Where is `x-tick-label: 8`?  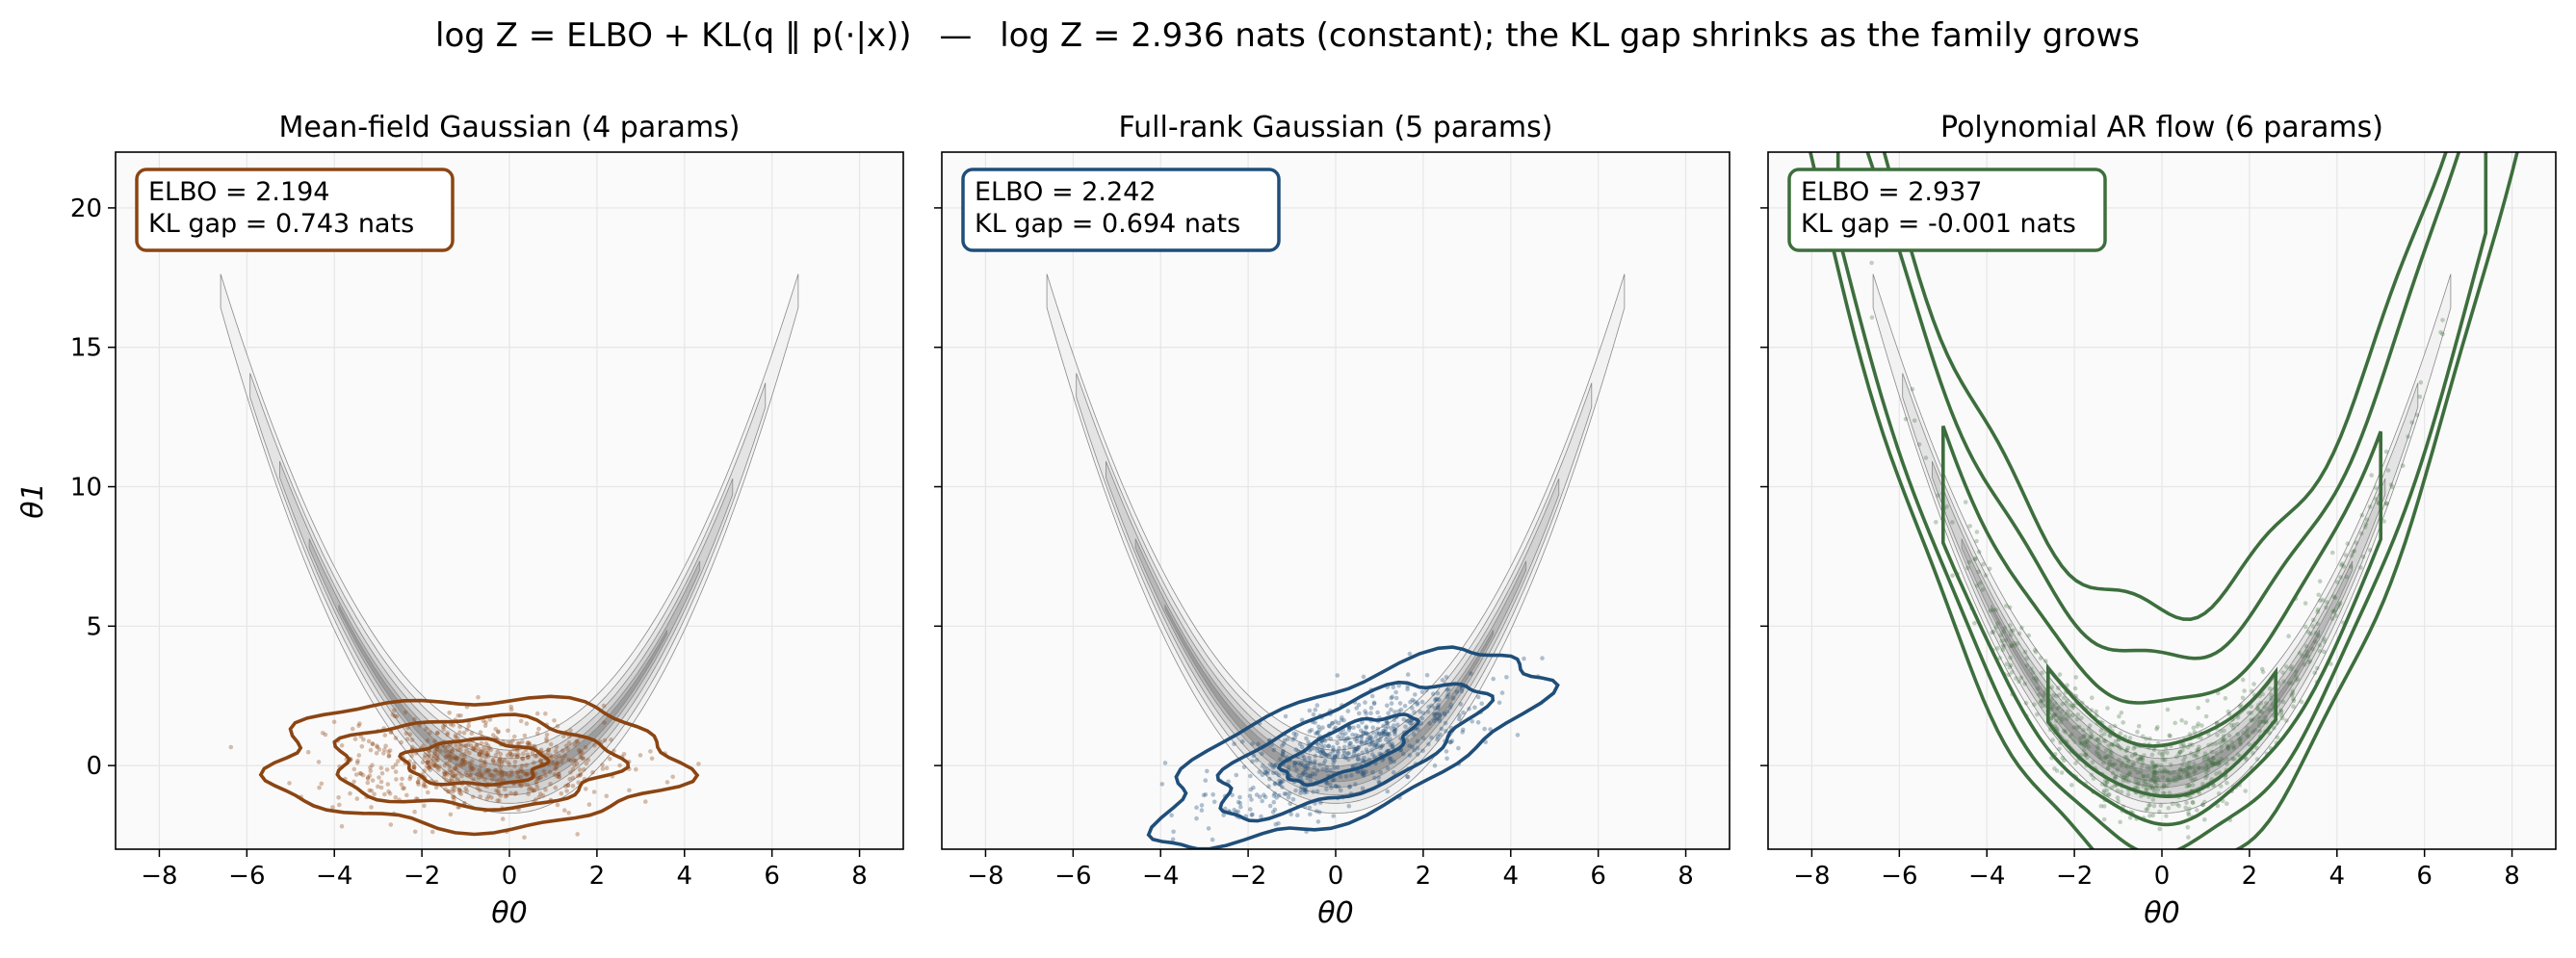
x-tick-label: 8 is located at coordinates (1686, 876).